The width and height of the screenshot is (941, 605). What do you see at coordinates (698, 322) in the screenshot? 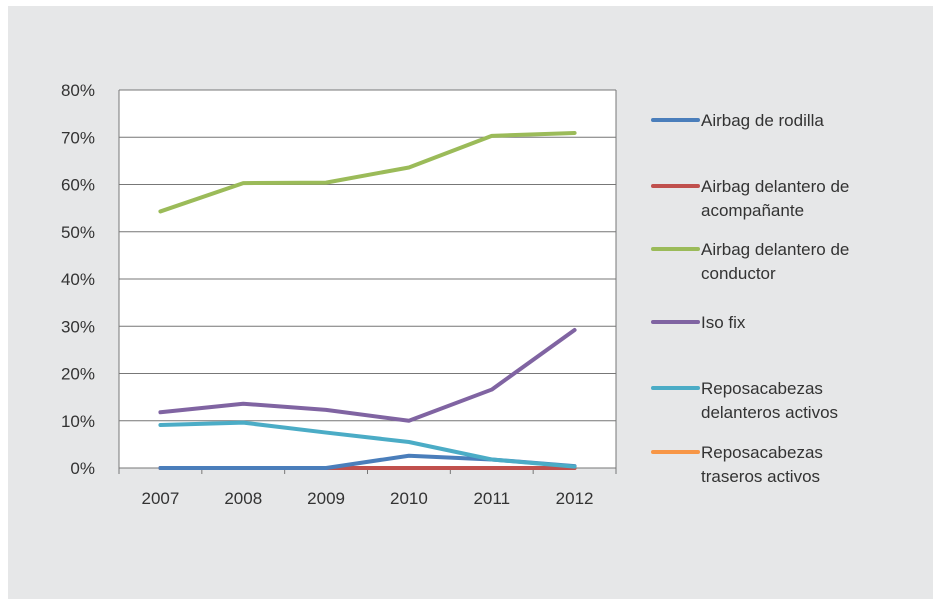
I see `legend-item: Iso fix` at bounding box center [698, 322].